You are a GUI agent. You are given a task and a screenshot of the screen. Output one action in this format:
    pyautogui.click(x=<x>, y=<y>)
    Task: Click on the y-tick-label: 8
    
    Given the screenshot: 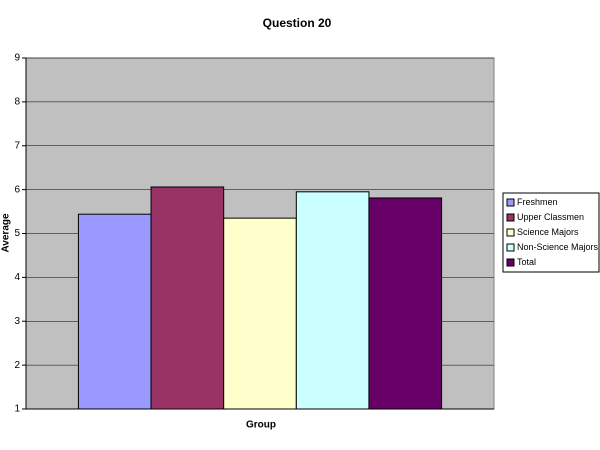 What is the action you would take?
    pyautogui.click(x=17, y=102)
    